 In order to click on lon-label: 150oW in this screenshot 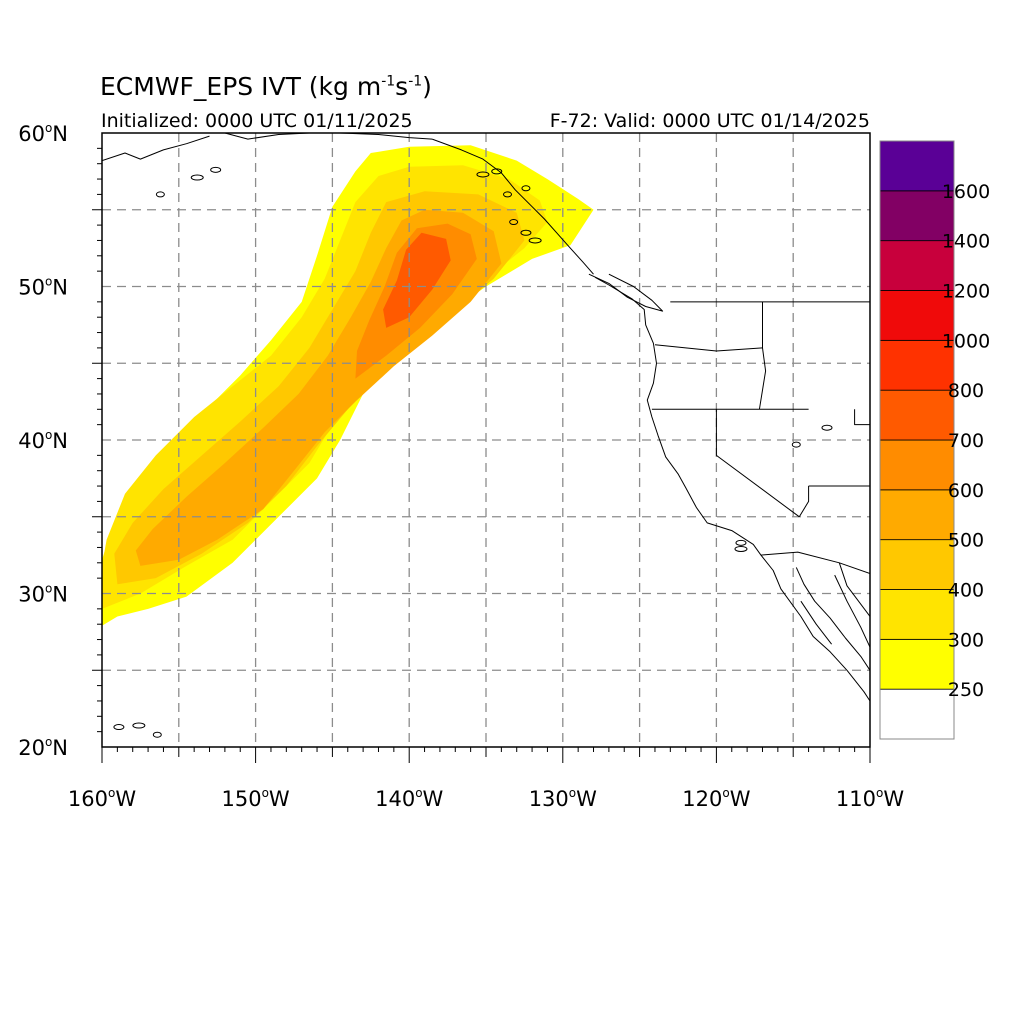, I will do `click(255, 798)`.